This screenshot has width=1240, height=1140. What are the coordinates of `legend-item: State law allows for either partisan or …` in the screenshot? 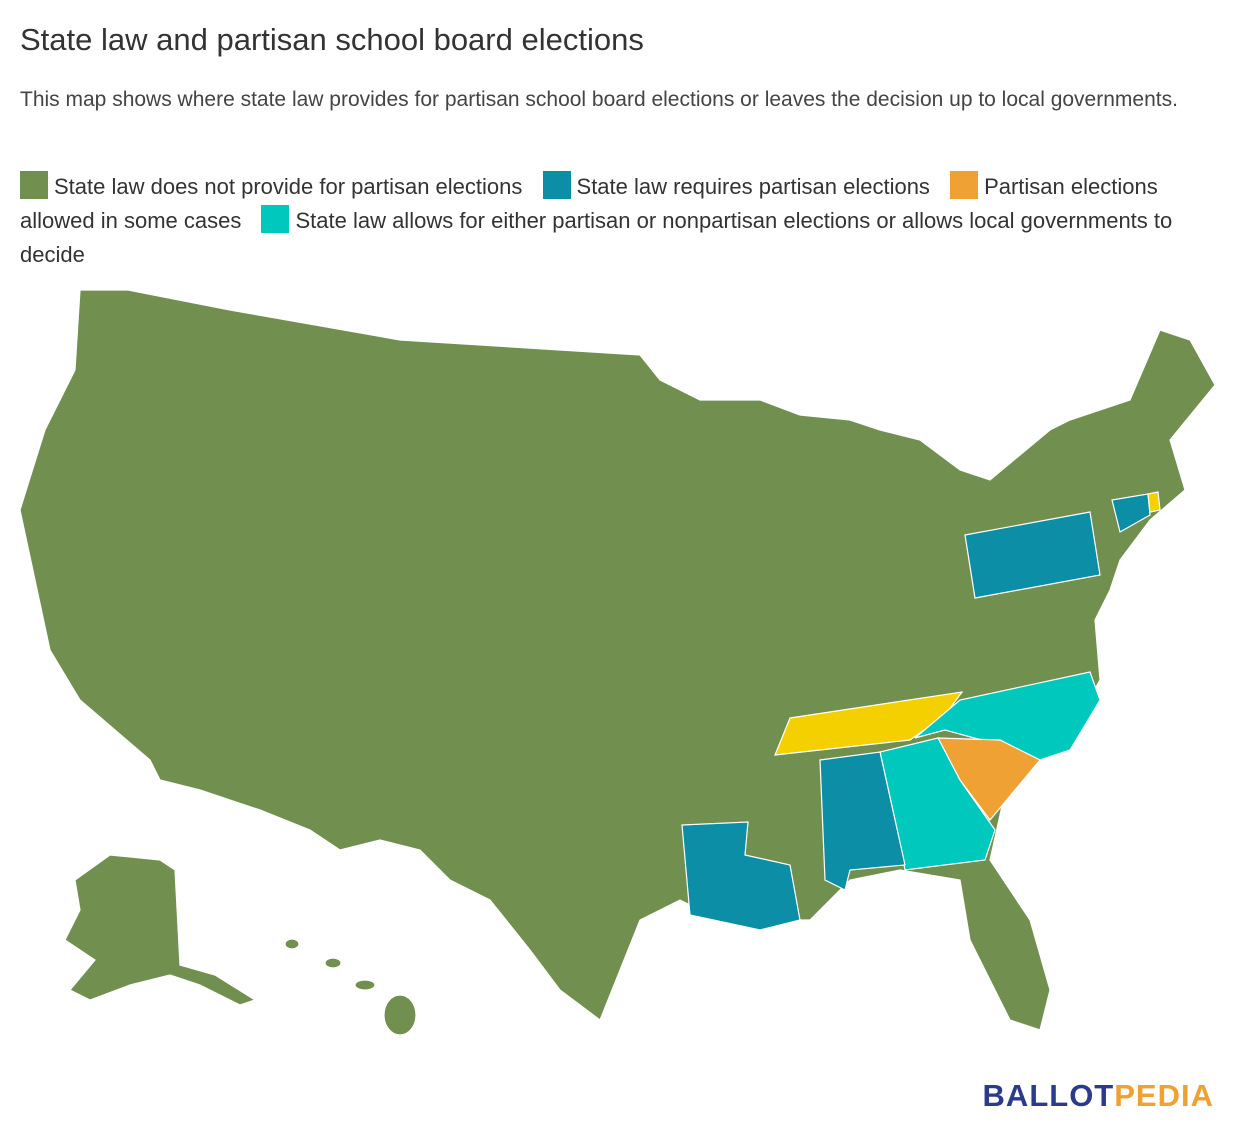 It's located at (596, 236).